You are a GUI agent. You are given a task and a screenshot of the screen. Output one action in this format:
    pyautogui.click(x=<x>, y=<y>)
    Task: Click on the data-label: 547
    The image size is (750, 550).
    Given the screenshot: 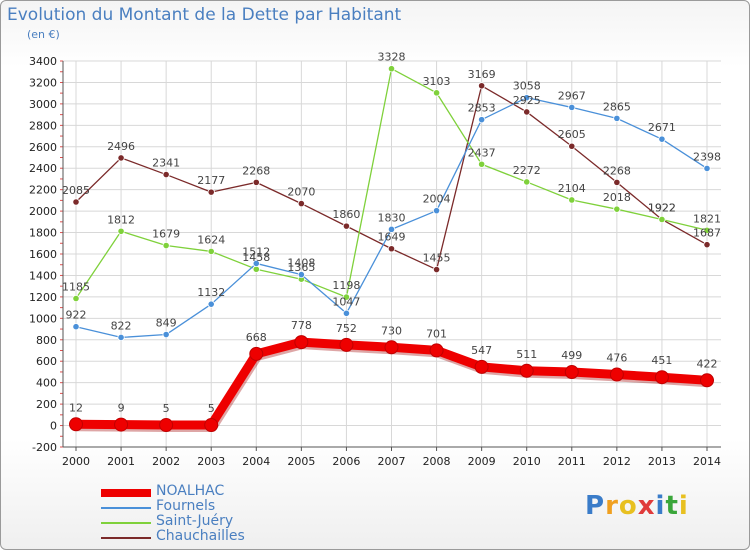 What is the action you would take?
    pyautogui.click(x=481, y=350)
    